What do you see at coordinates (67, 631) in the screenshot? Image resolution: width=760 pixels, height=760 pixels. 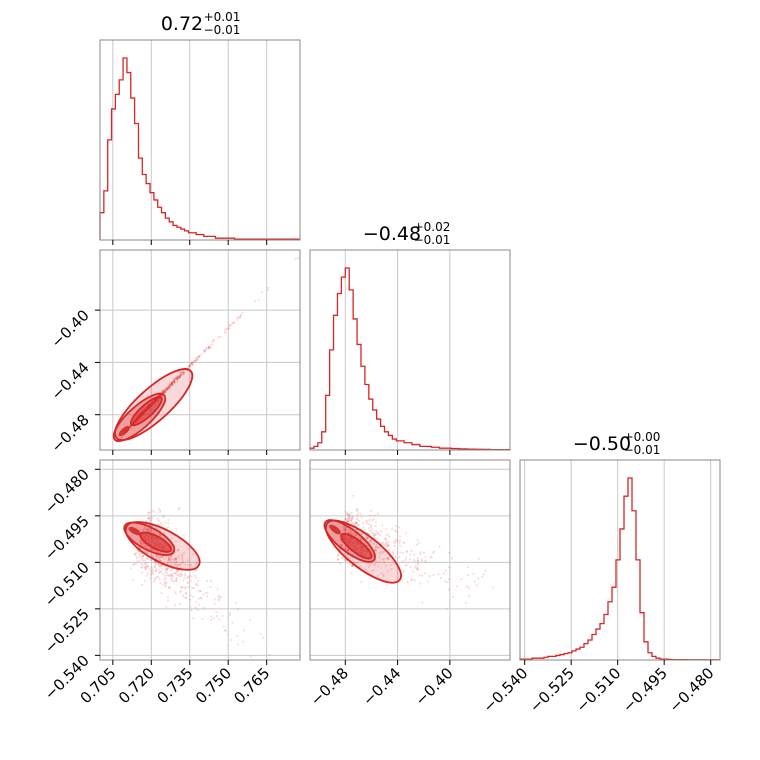 I see `y-tick-label: −0.525` at bounding box center [67, 631].